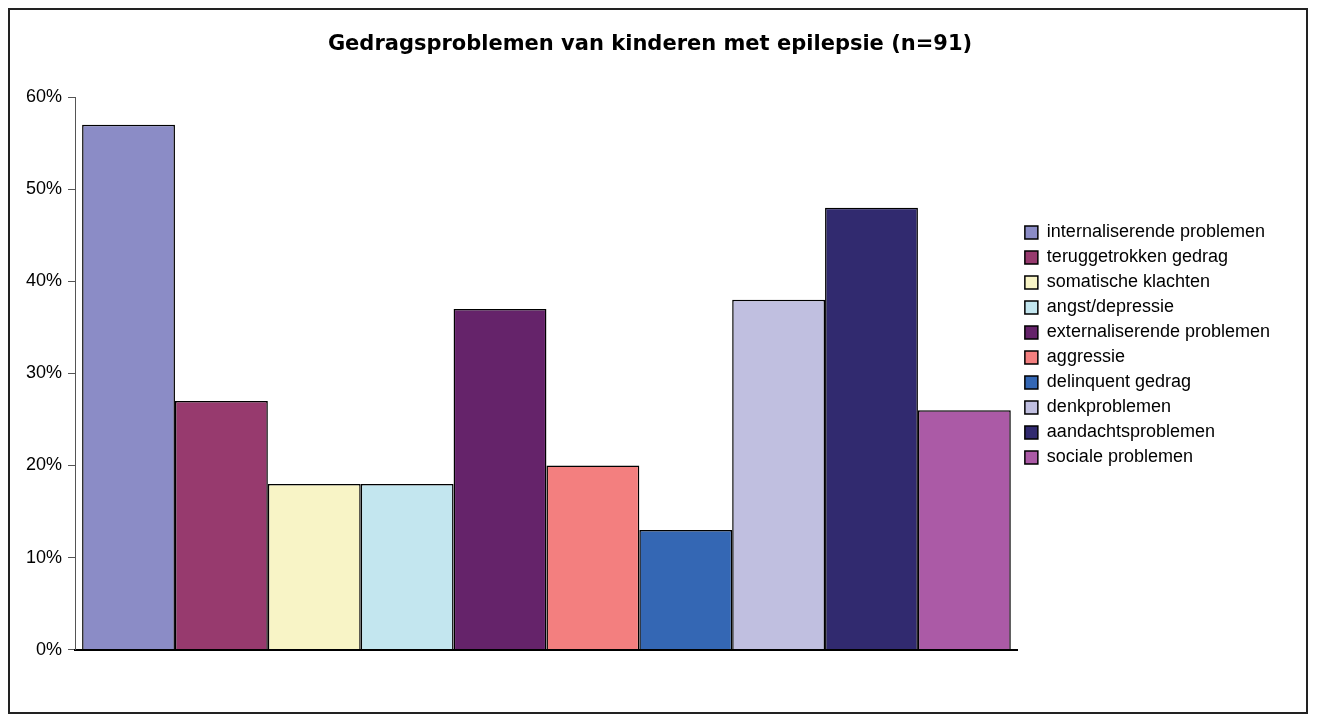 Image resolution: width=1322 pixels, height=728 pixels. I want to click on legend-label: delinquent gedrag, so click(1118, 381).